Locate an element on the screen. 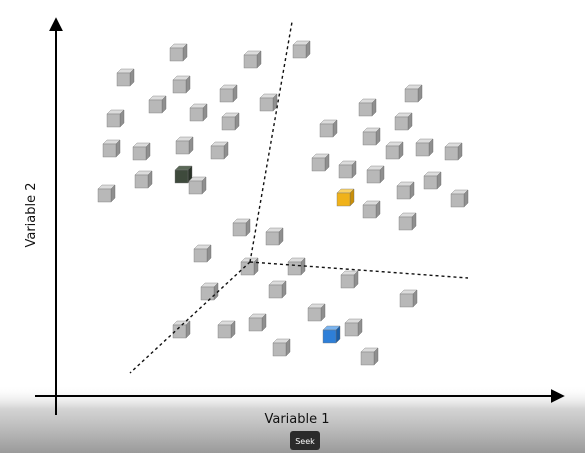 Image resolution: width=585 pixels, height=453 pixels. seek-button-label: Seek is located at coordinates (305, 441).